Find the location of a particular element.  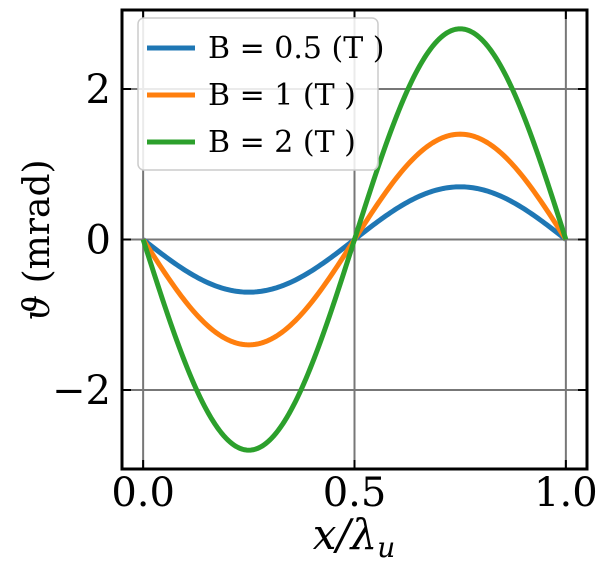

legend-label: B = 0.5 (T ) is located at coordinates (296, 48).